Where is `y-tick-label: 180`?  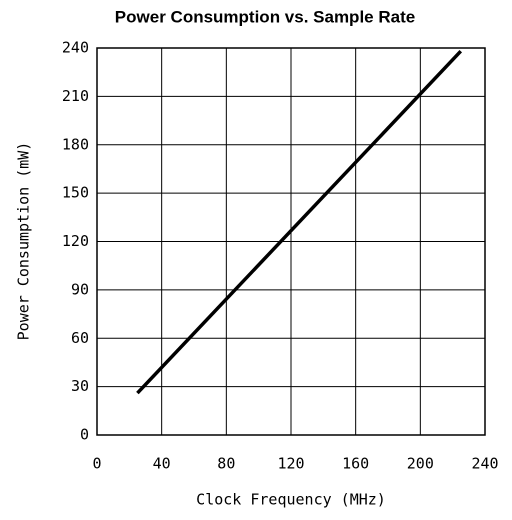 y-tick-label: 180 is located at coordinates (75, 144).